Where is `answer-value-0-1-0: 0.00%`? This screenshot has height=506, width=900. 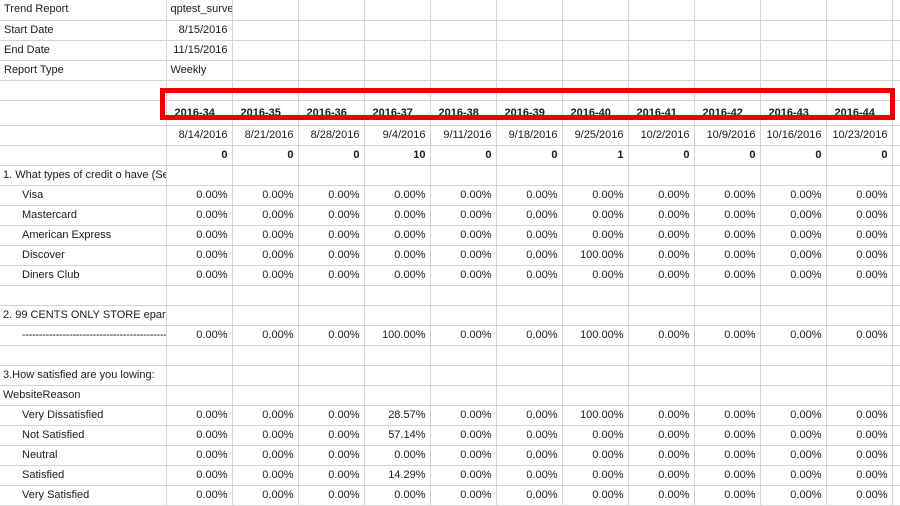 answer-value-0-1-0: 0.00% is located at coordinates (199, 215).